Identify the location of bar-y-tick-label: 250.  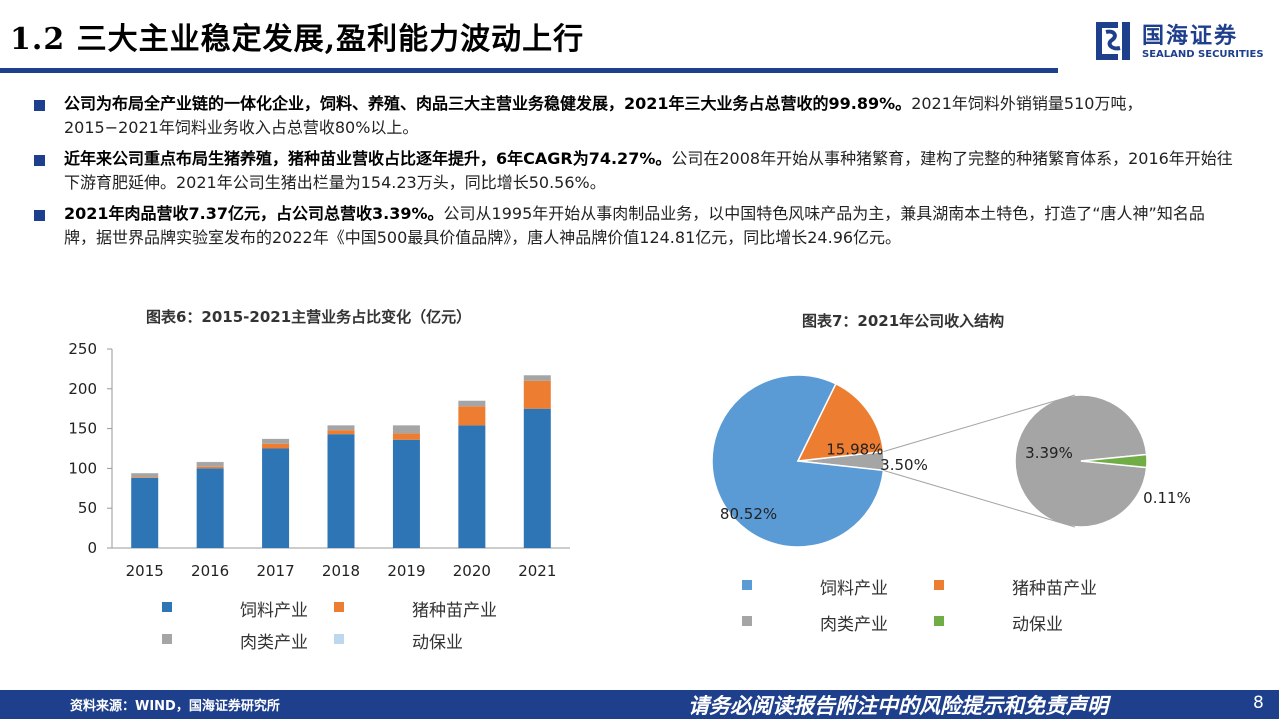
(82, 349).